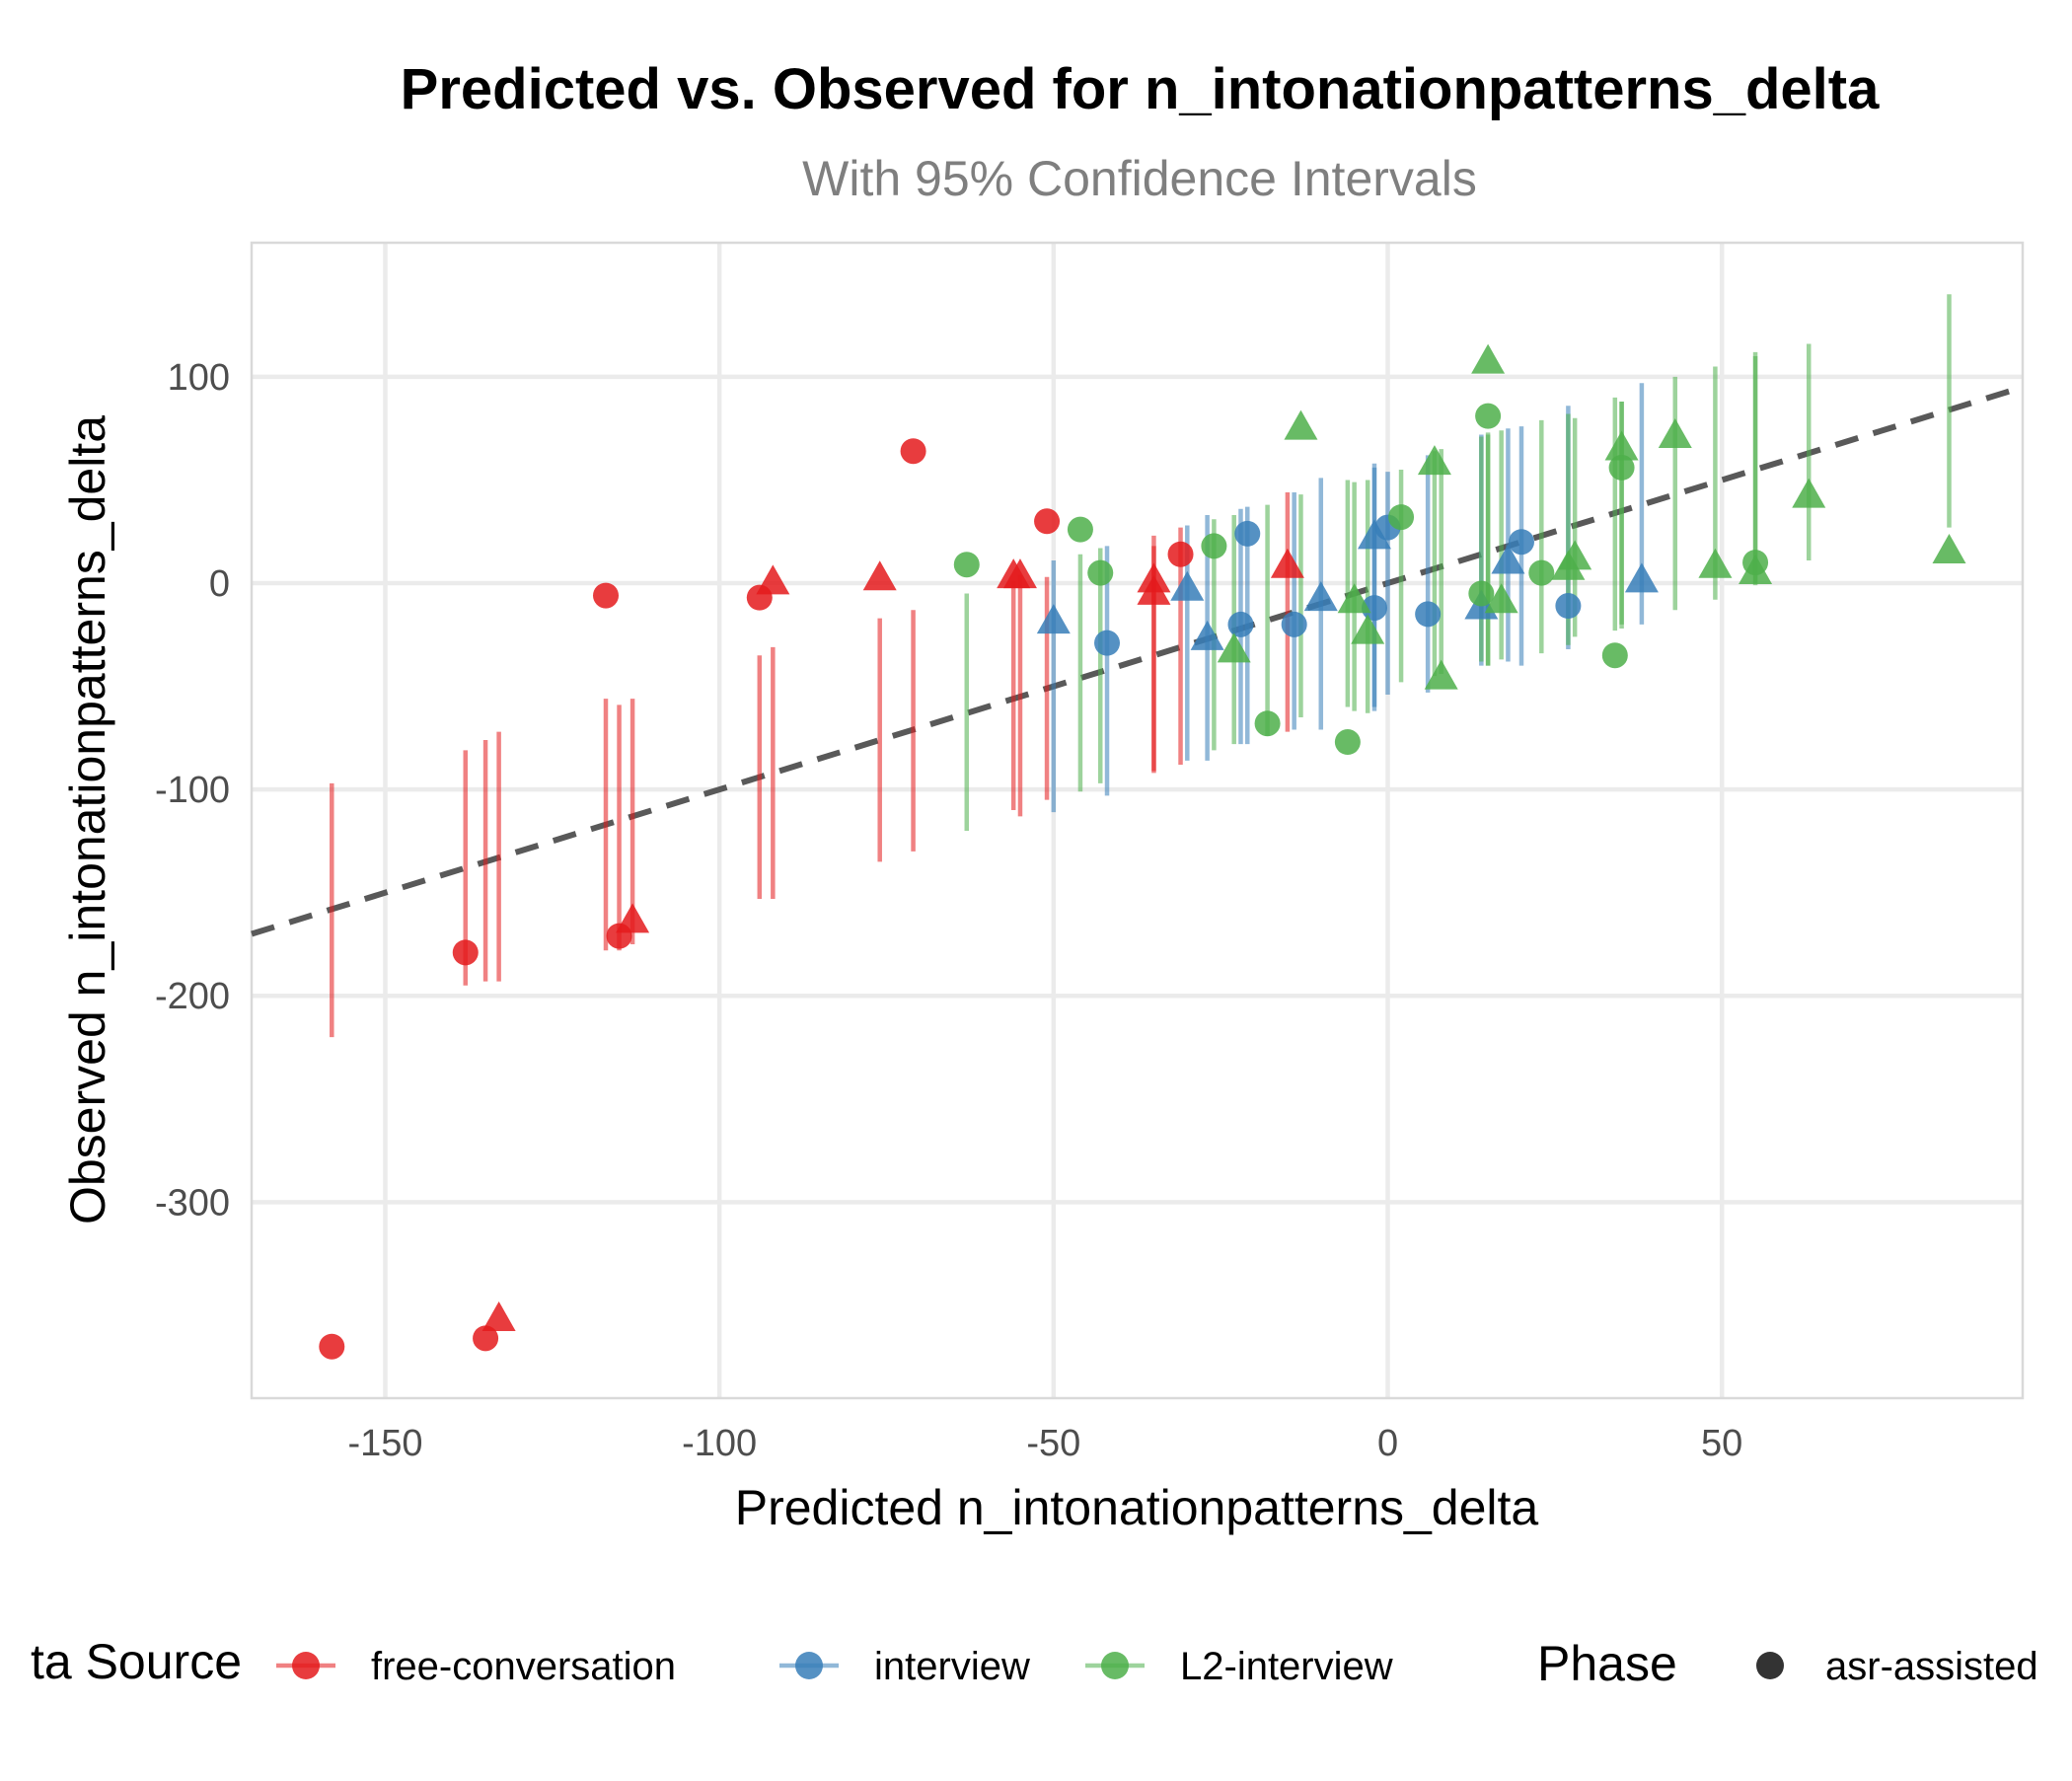  I want to click on x-tick-label: -50, so click(1053, 1443).